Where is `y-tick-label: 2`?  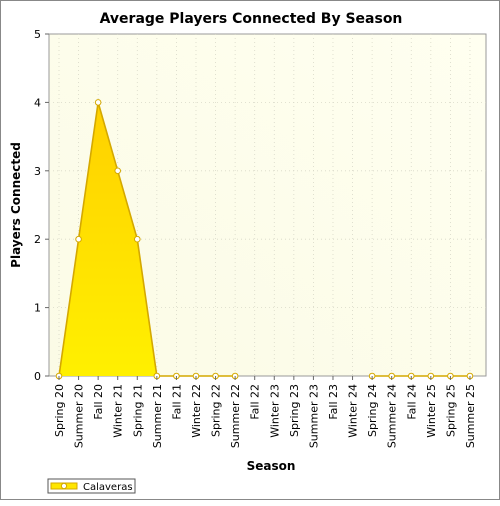
y-tick-label: 2 is located at coordinates (37, 239).